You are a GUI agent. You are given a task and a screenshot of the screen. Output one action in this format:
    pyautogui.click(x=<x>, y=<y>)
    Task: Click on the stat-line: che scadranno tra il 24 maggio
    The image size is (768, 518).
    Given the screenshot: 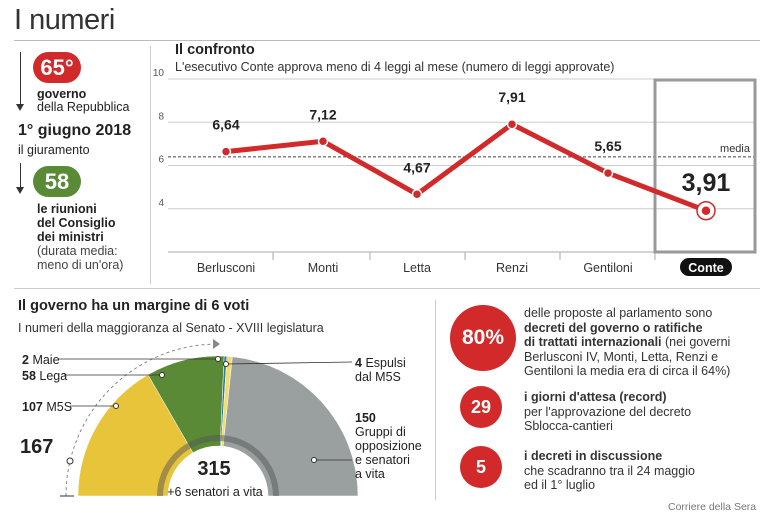 What is the action you would take?
    pyautogui.click(x=609, y=470)
    